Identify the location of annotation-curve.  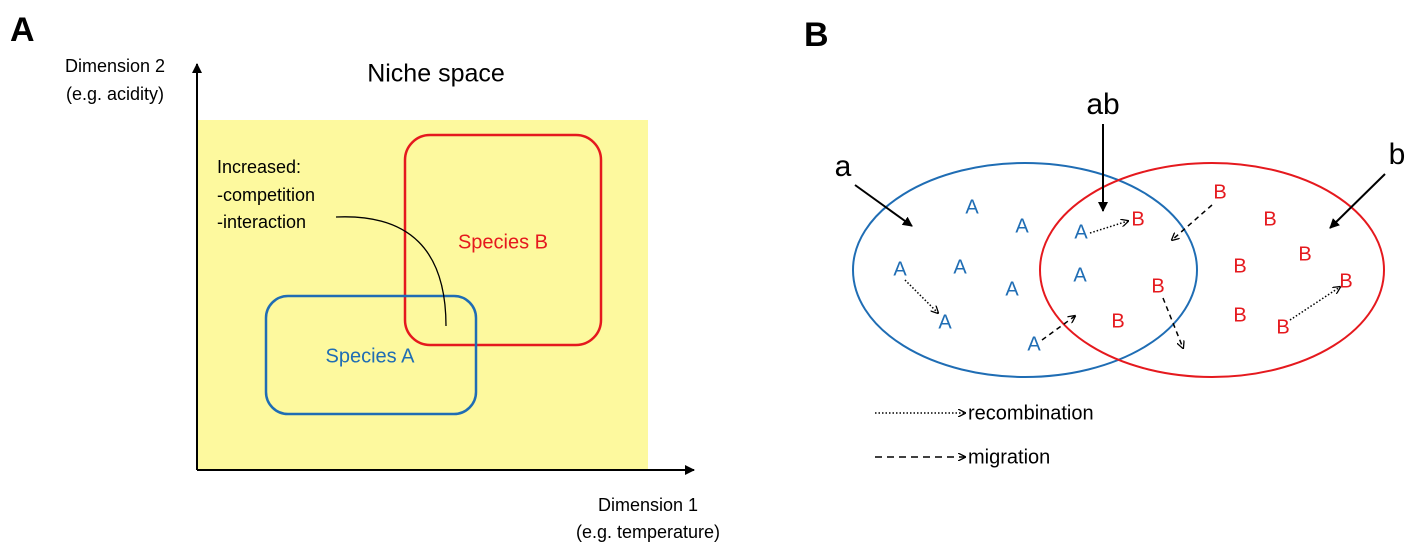
(391, 271).